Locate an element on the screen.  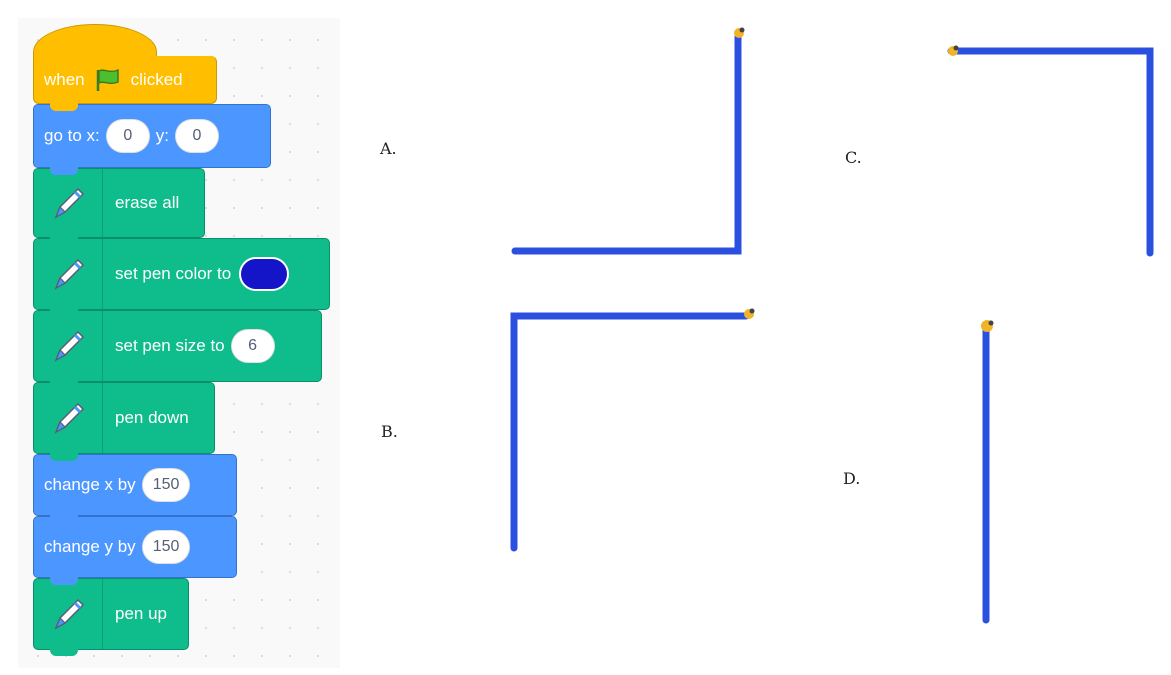
when-flag-clicked-block: when clicked is located at coordinates (125, 83).